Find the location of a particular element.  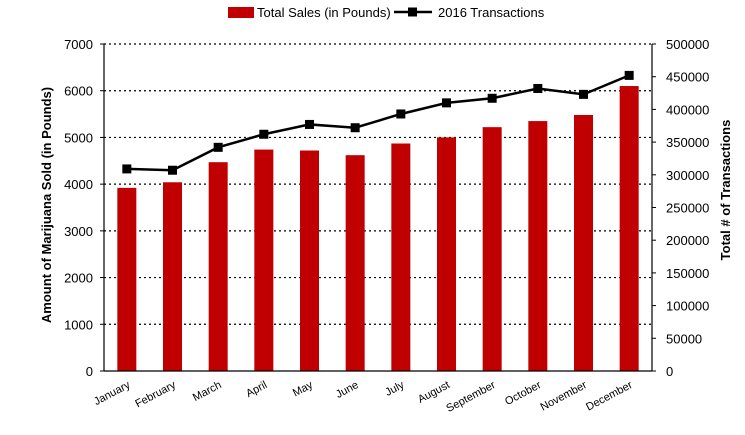

transactions-point-june is located at coordinates (355, 128).